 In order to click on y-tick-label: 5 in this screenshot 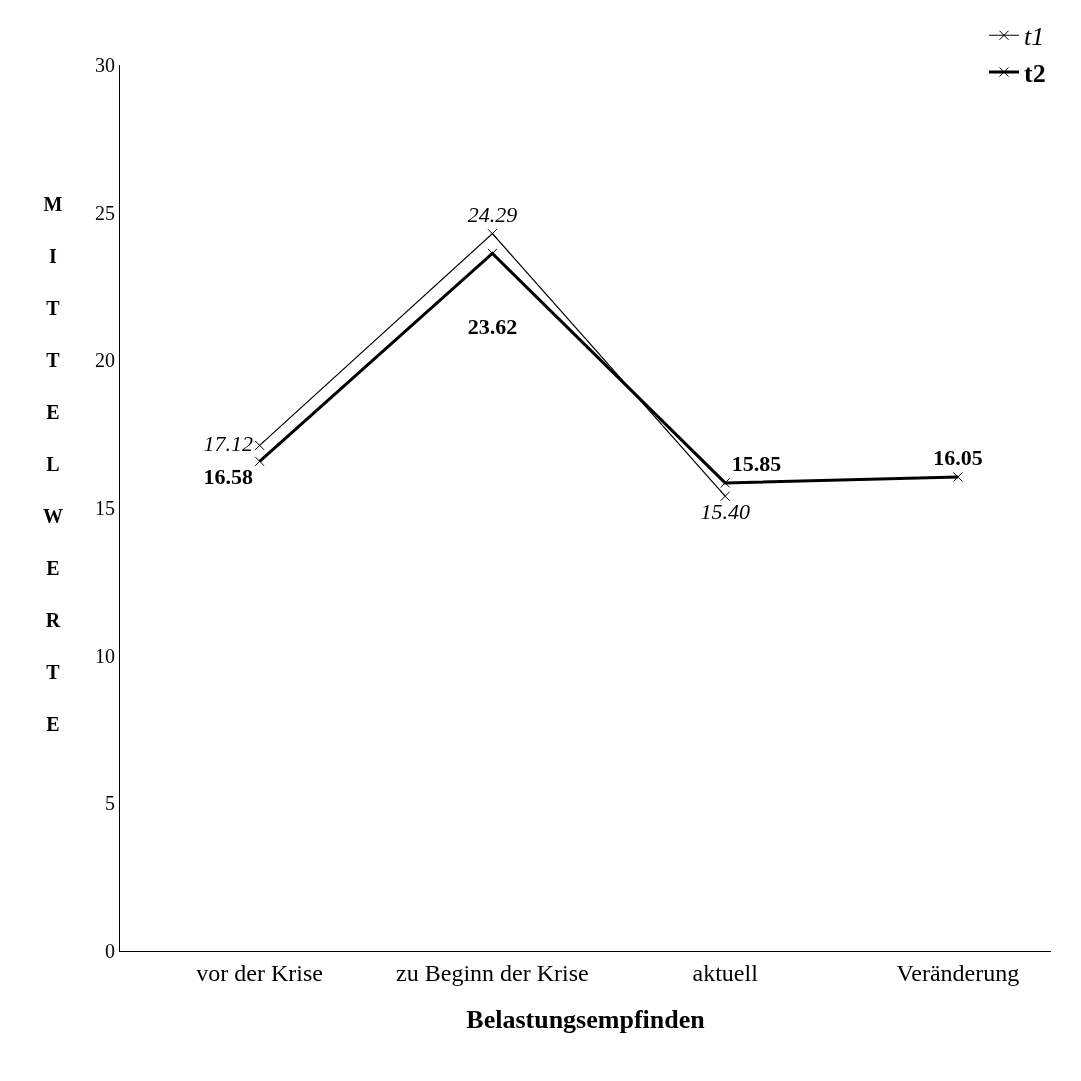, I will do `click(110, 803)`.